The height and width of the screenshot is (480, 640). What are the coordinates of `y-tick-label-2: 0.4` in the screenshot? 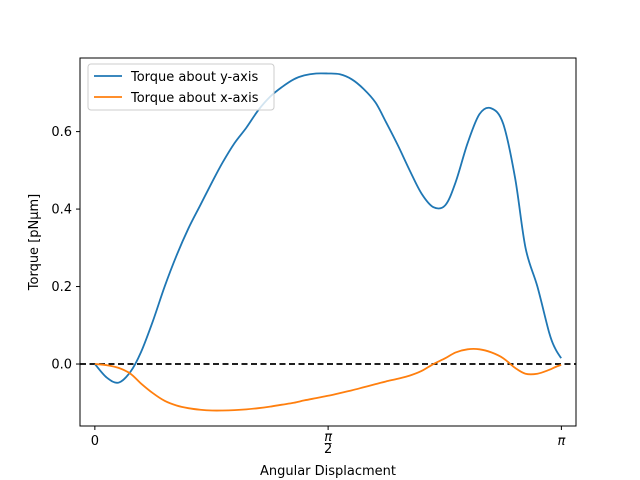 It's located at (61, 210).